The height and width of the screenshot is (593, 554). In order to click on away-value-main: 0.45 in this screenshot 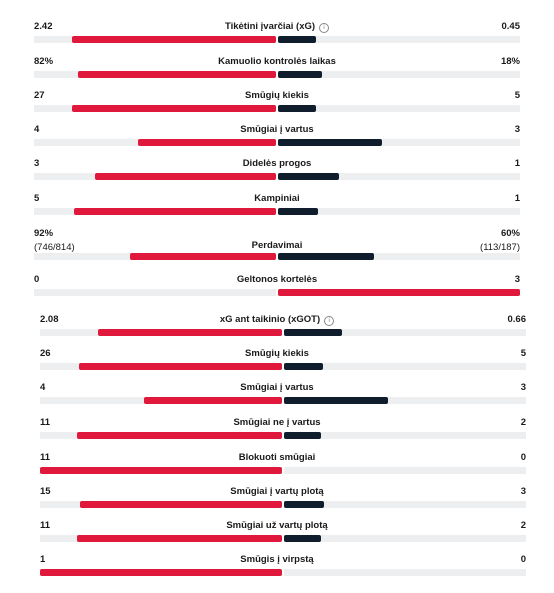, I will do `click(511, 26)`.